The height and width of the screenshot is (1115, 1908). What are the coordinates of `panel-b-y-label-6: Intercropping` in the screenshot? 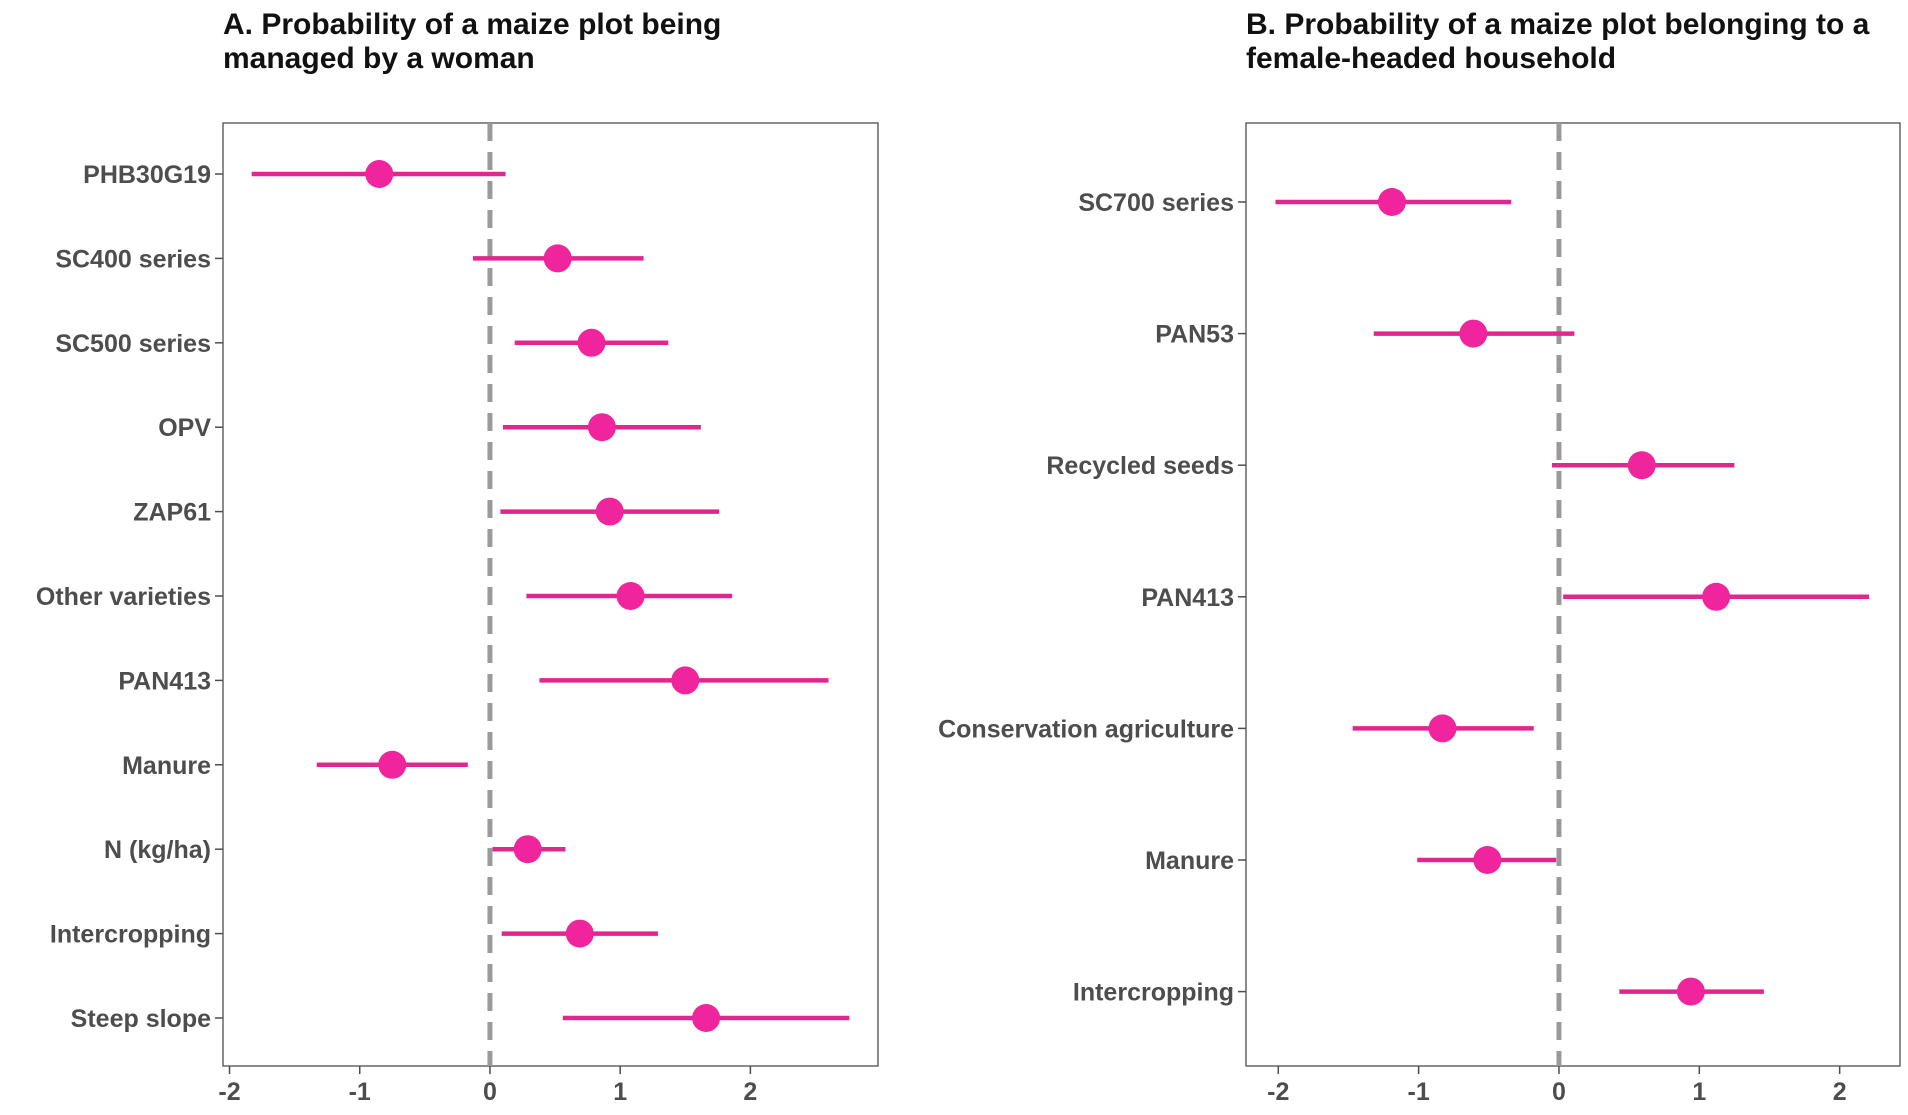 It's located at (1153, 993).